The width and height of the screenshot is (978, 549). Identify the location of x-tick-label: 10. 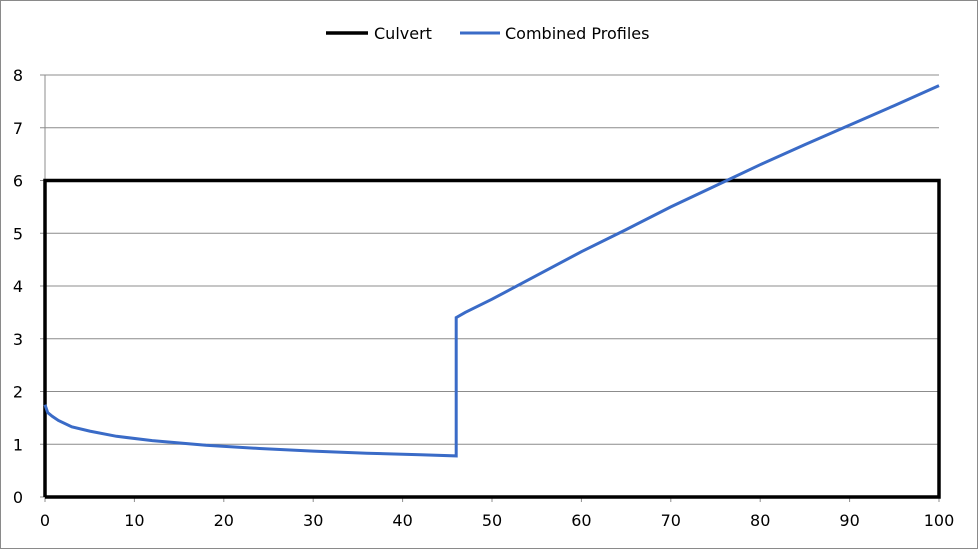
(134, 520).